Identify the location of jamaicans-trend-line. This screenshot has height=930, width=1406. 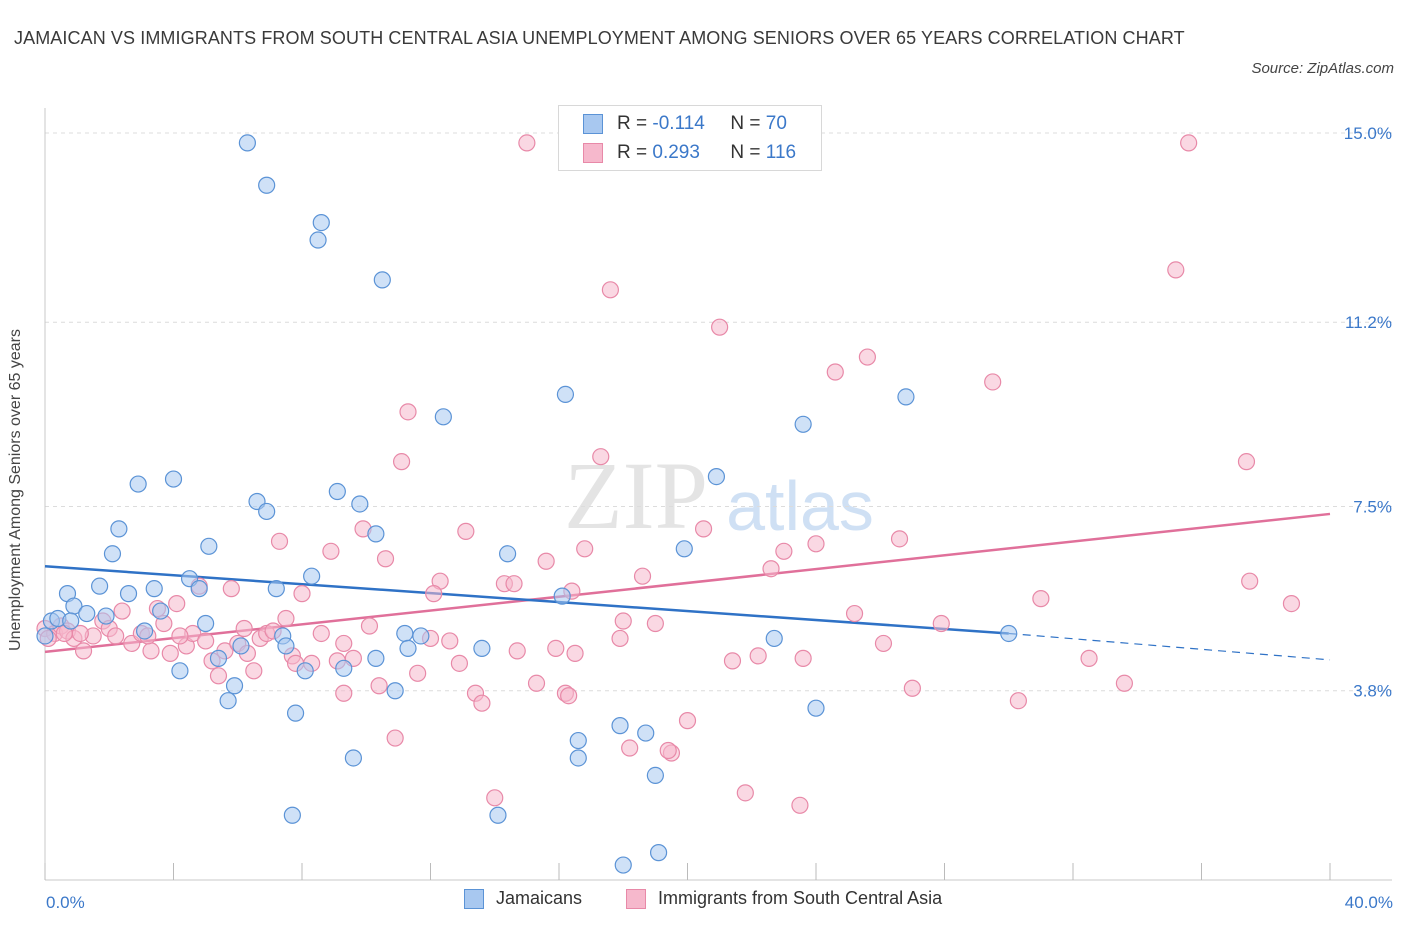
(526, 599).